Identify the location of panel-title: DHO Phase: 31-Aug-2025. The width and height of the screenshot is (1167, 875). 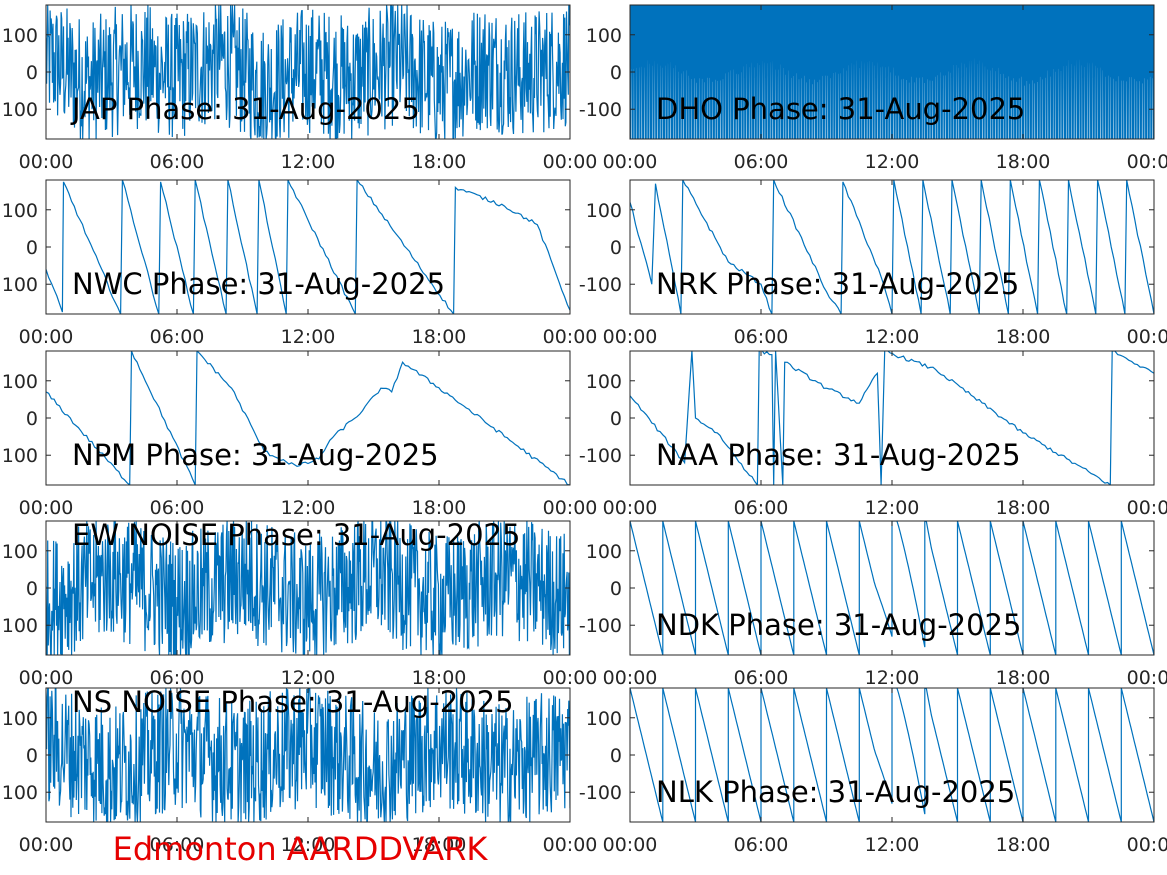
(840, 109).